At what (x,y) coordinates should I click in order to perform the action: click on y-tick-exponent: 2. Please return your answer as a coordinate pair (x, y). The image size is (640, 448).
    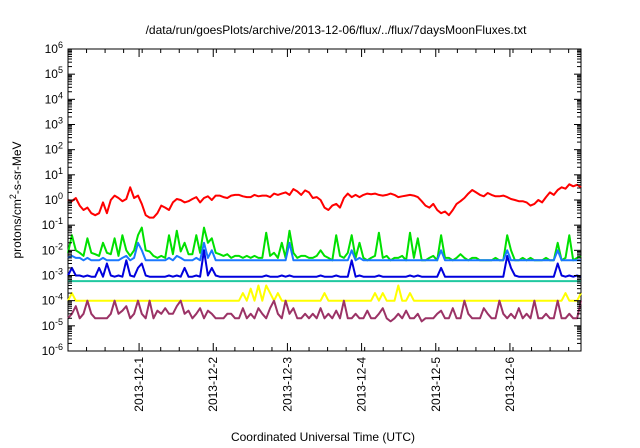
    Looking at the image, I should click on (60, 146).